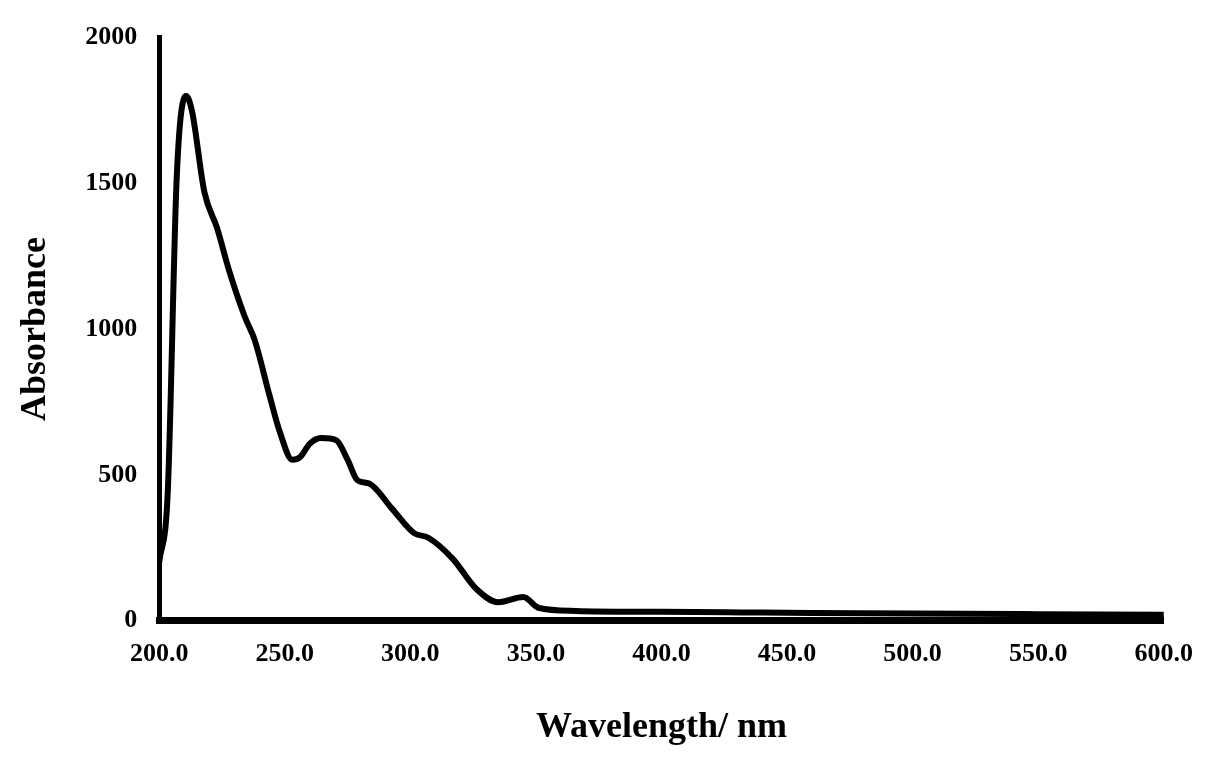 The height and width of the screenshot is (763, 1211). Describe the element at coordinates (32, 329) in the screenshot. I see `y-axis-title: Absorbance` at that location.